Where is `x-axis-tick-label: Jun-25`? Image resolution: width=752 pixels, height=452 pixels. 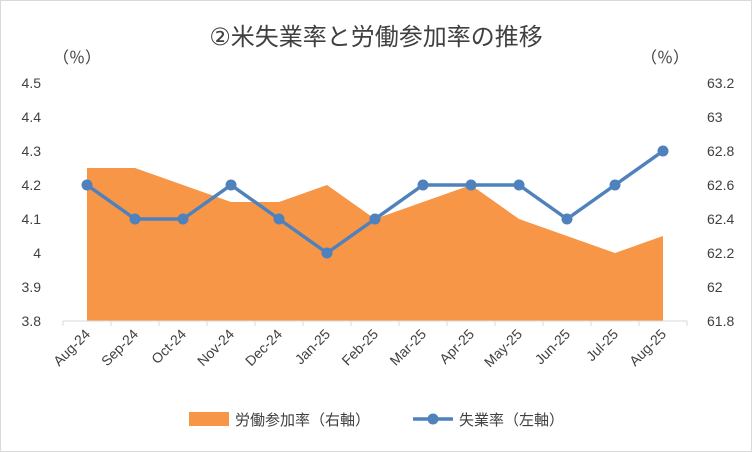
x-axis-tick-label: Jun-25 is located at coordinates (553, 347).